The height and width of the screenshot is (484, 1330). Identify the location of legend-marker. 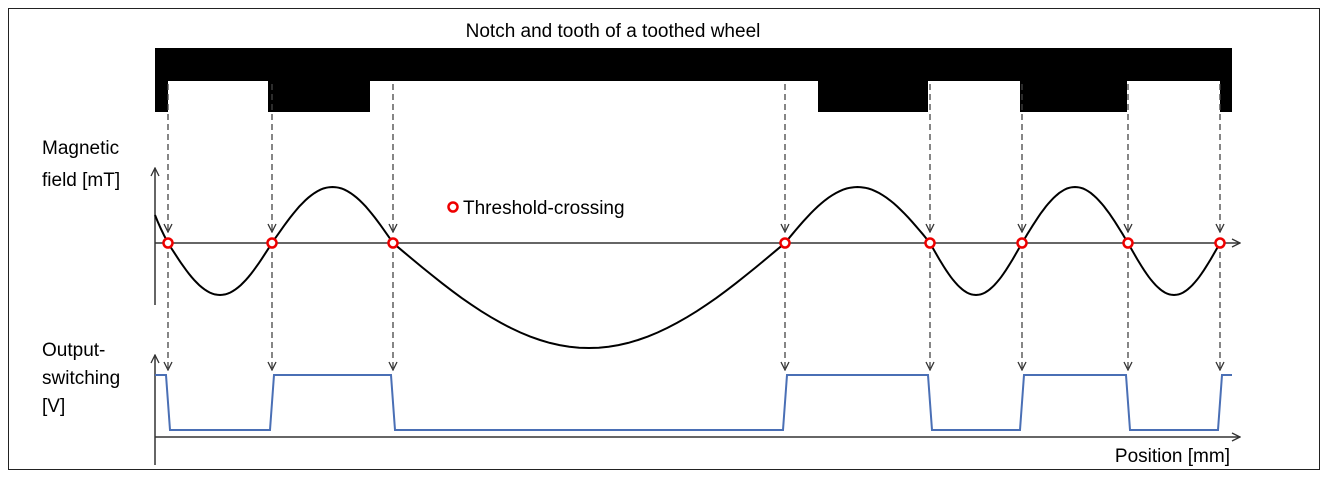
(453, 207).